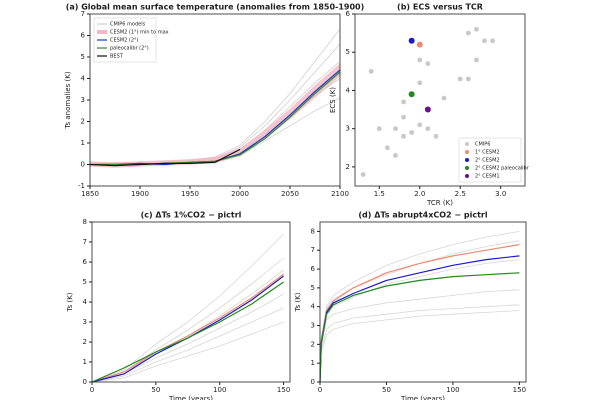 The width and height of the screenshot is (600, 400). What do you see at coordinates (128, 25) in the screenshot?
I see `legend-label: CMIP6 models` at bounding box center [128, 25].